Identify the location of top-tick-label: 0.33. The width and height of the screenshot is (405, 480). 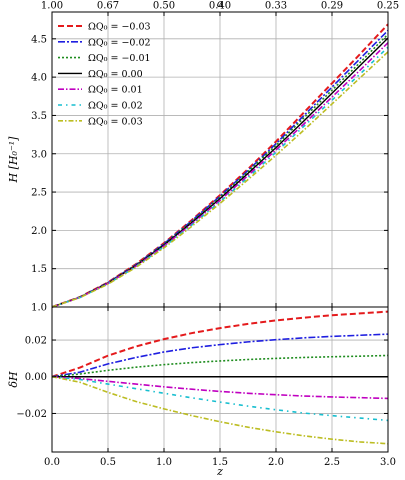
(276, 6).